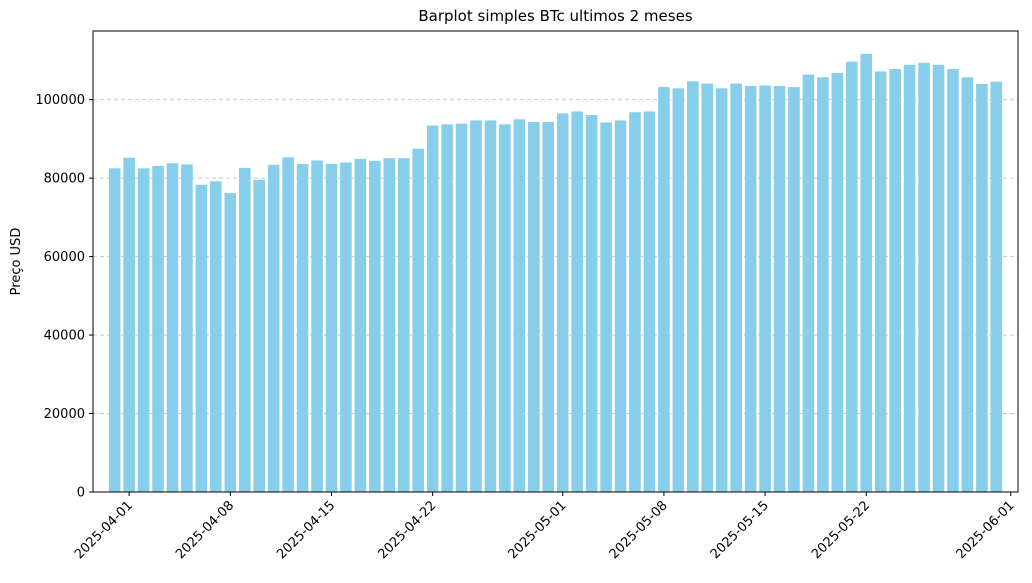 Image resolution: width=1032 pixels, height=583 pixels. I want to click on y-tick-label: 80000, so click(64, 179).